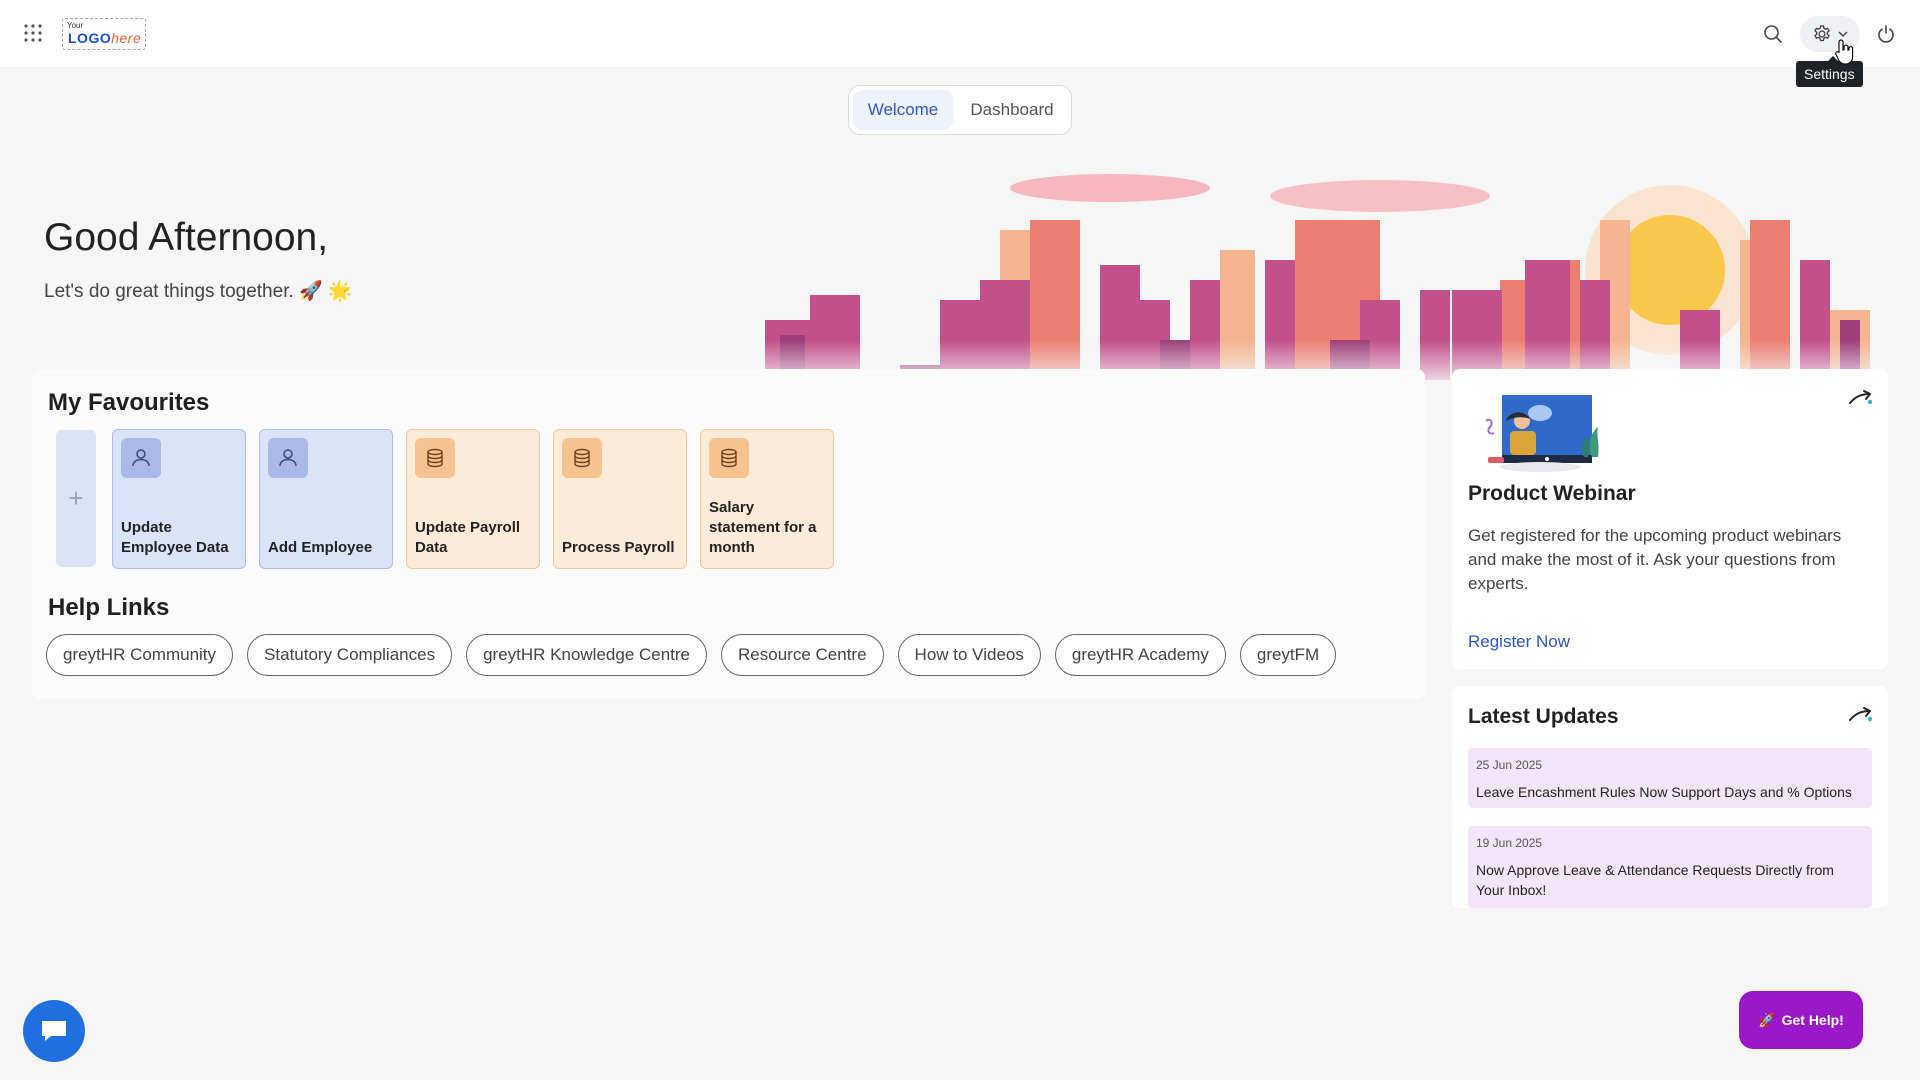  Describe the element at coordinates (320, 547) in the screenshot. I see `favourite-label: Add Employee` at that location.